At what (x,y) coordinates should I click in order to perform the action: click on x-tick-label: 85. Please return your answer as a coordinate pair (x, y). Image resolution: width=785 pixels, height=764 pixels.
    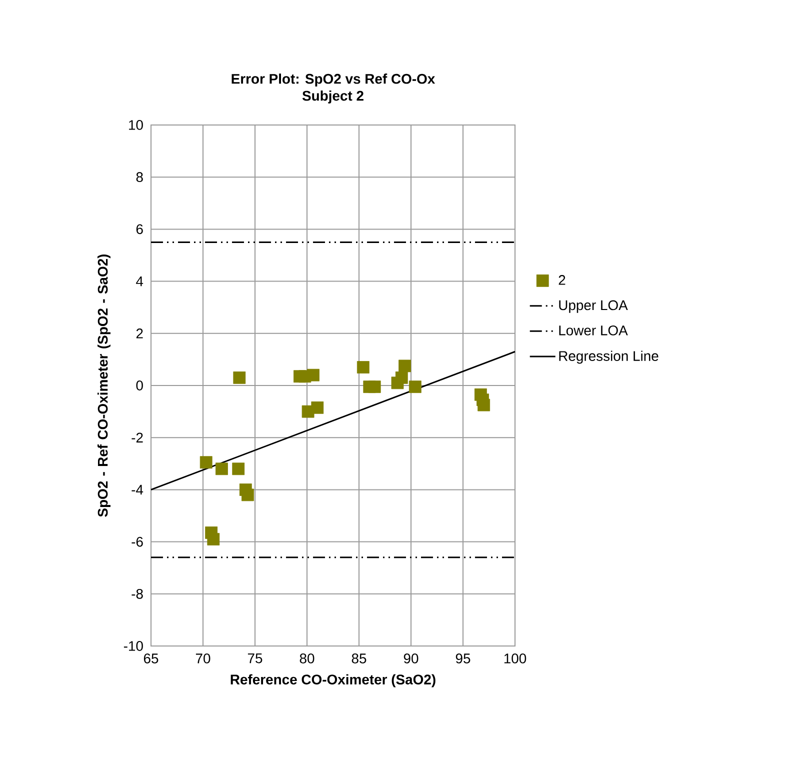
    Looking at the image, I should click on (359, 659).